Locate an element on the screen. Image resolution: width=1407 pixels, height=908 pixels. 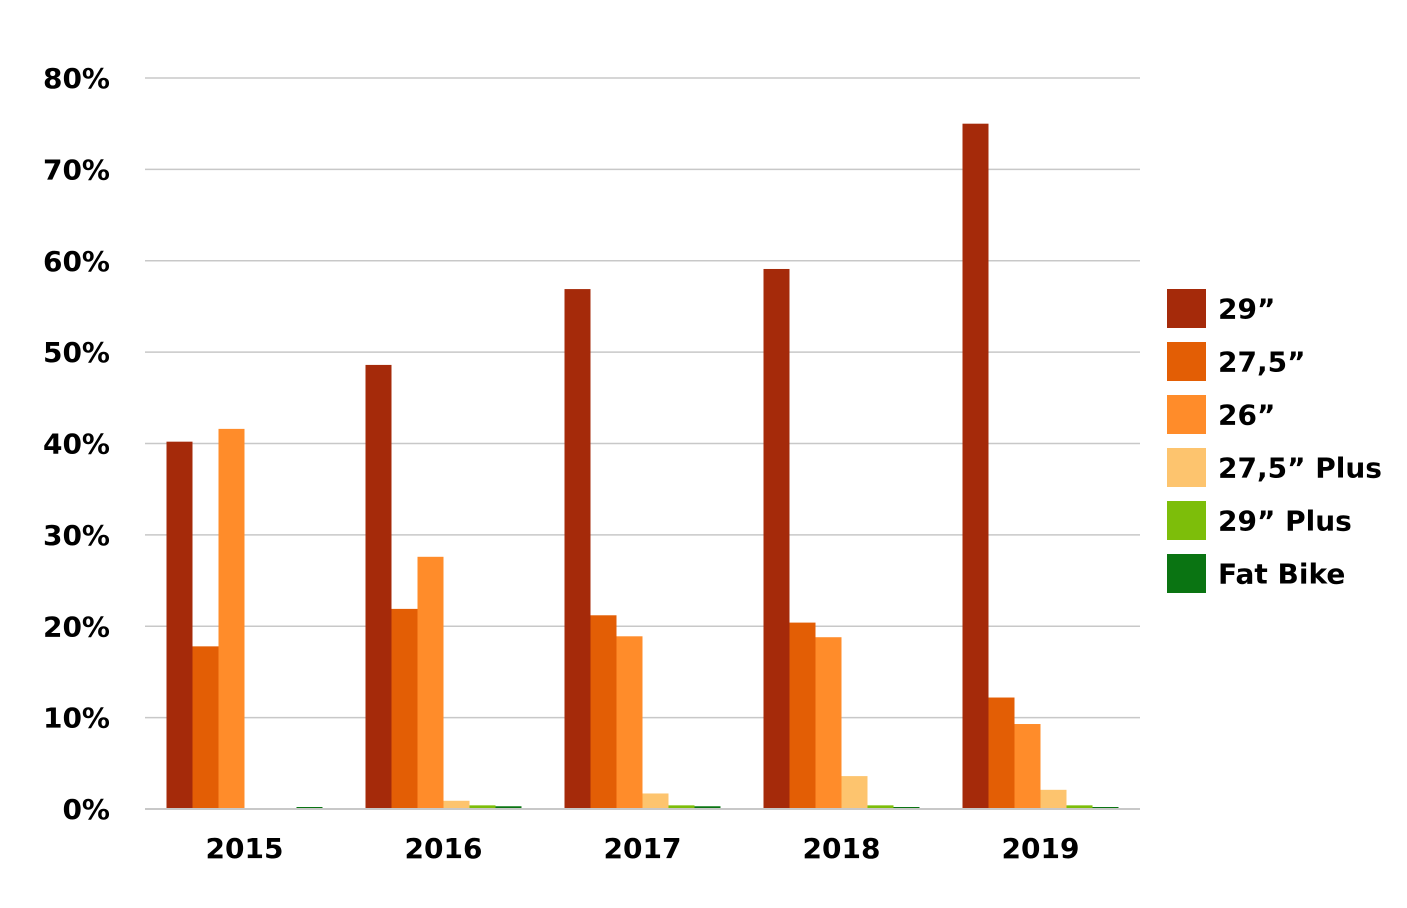
x-tick-label: 2017 is located at coordinates (643, 848).